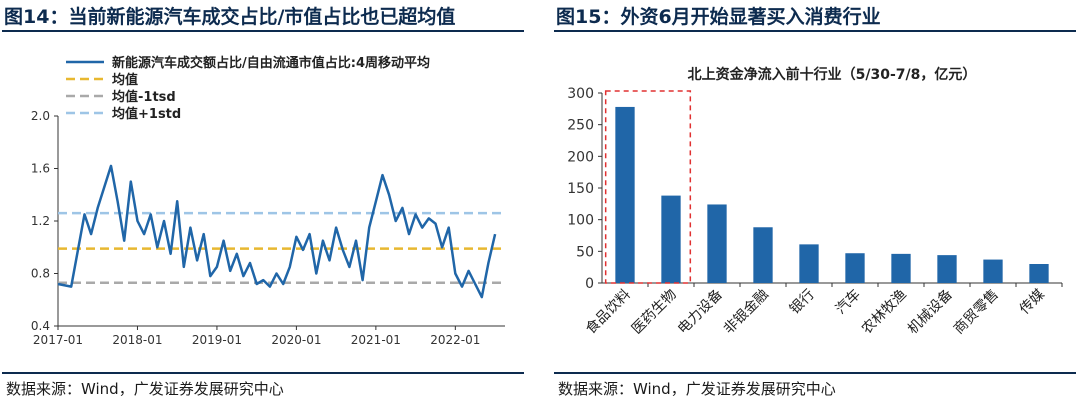  What do you see at coordinates (146, 114) in the screenshot?
I see `legend-label: 均值+1std` at bounding box center [146, 114].